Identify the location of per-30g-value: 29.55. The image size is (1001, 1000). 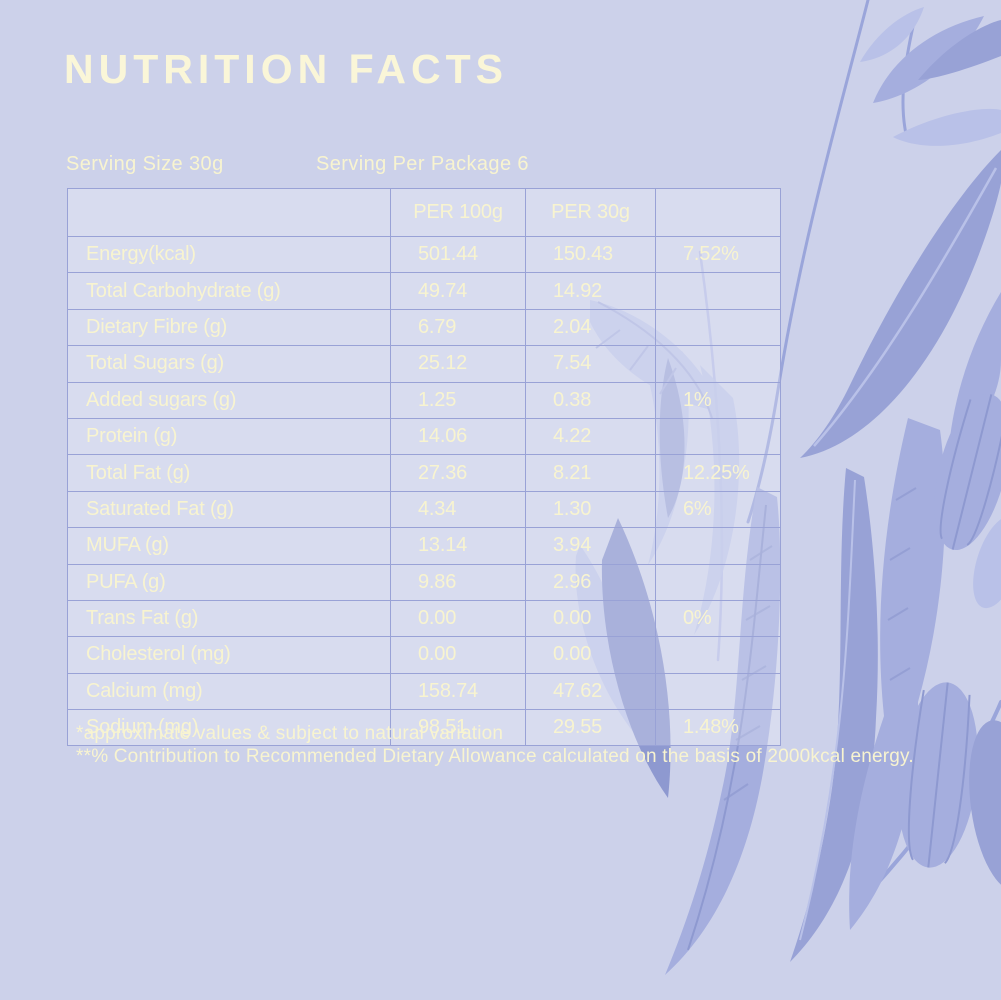
(590, 728).